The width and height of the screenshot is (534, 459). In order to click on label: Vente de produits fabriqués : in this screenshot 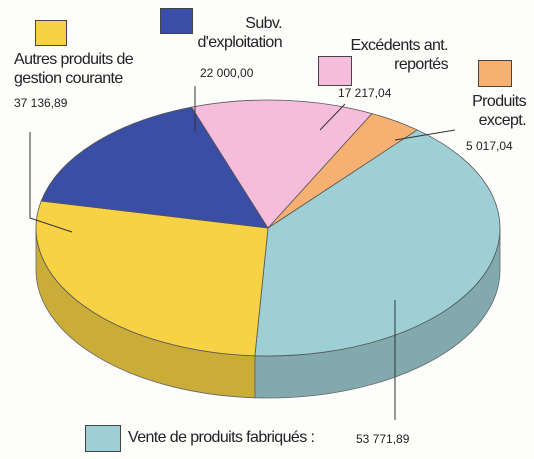, I will do `click(221, 437)`.